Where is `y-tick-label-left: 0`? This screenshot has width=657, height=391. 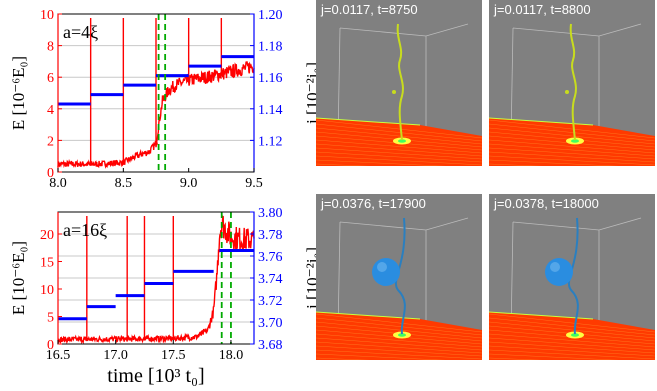
y-tick-label-left: 0 is located at coordinates (50, 173).